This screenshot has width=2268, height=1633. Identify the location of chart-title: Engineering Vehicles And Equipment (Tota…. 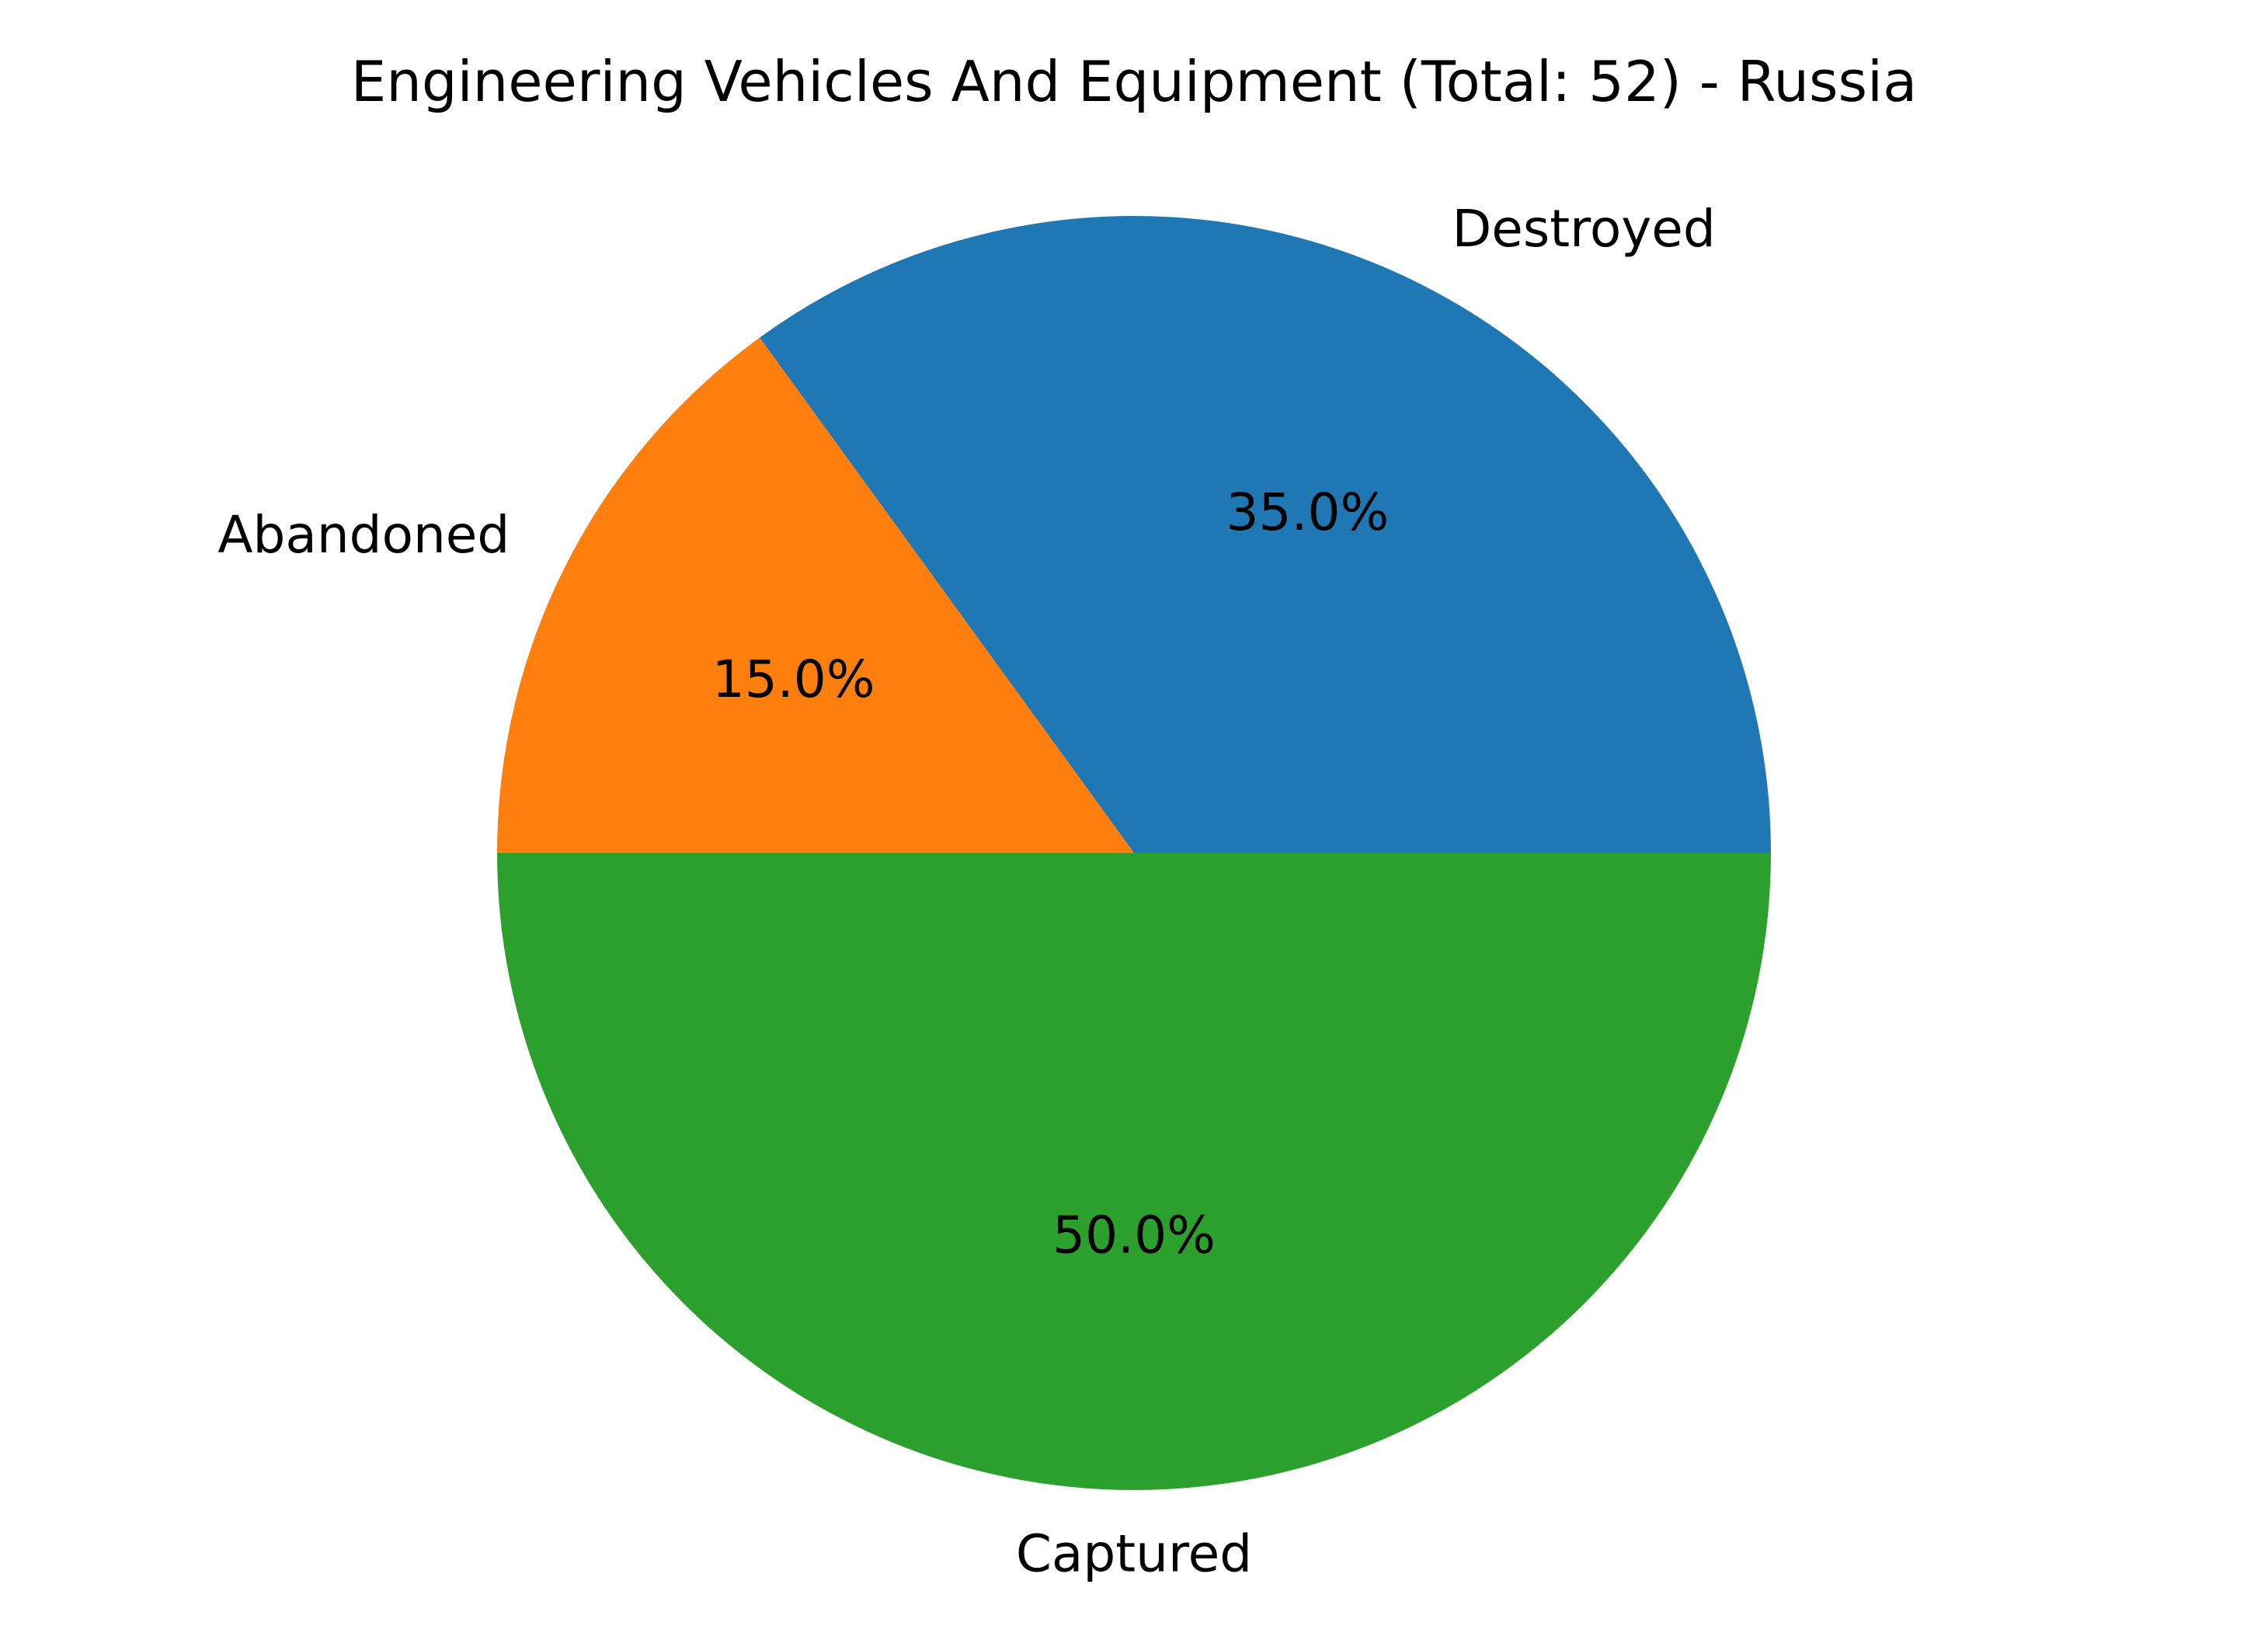
(1134, 81).